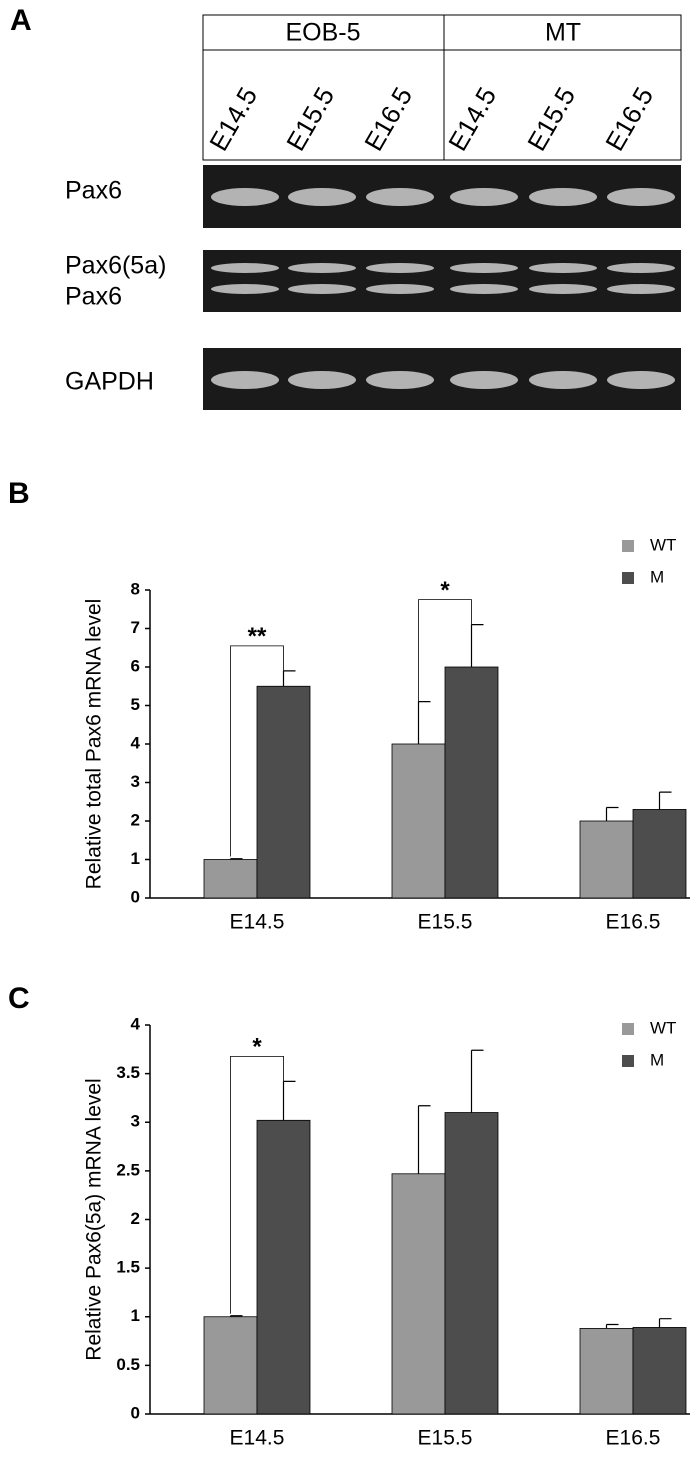 The height and width of the screenshot is (1459, 699). Describe the element at coordinates (94, 744) in the screenshot. I see `y-axis-label: Relative total Pax6 mRNA level` at that location.